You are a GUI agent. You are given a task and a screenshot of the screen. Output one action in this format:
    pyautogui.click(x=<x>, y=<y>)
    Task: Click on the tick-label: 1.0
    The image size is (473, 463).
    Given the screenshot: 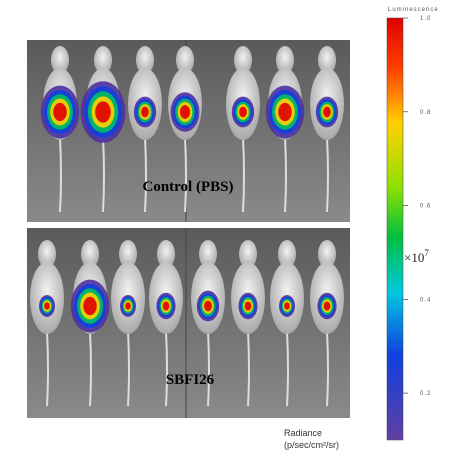 What is the action you would take?
    pyautogui.click(x=425, y=19)
    